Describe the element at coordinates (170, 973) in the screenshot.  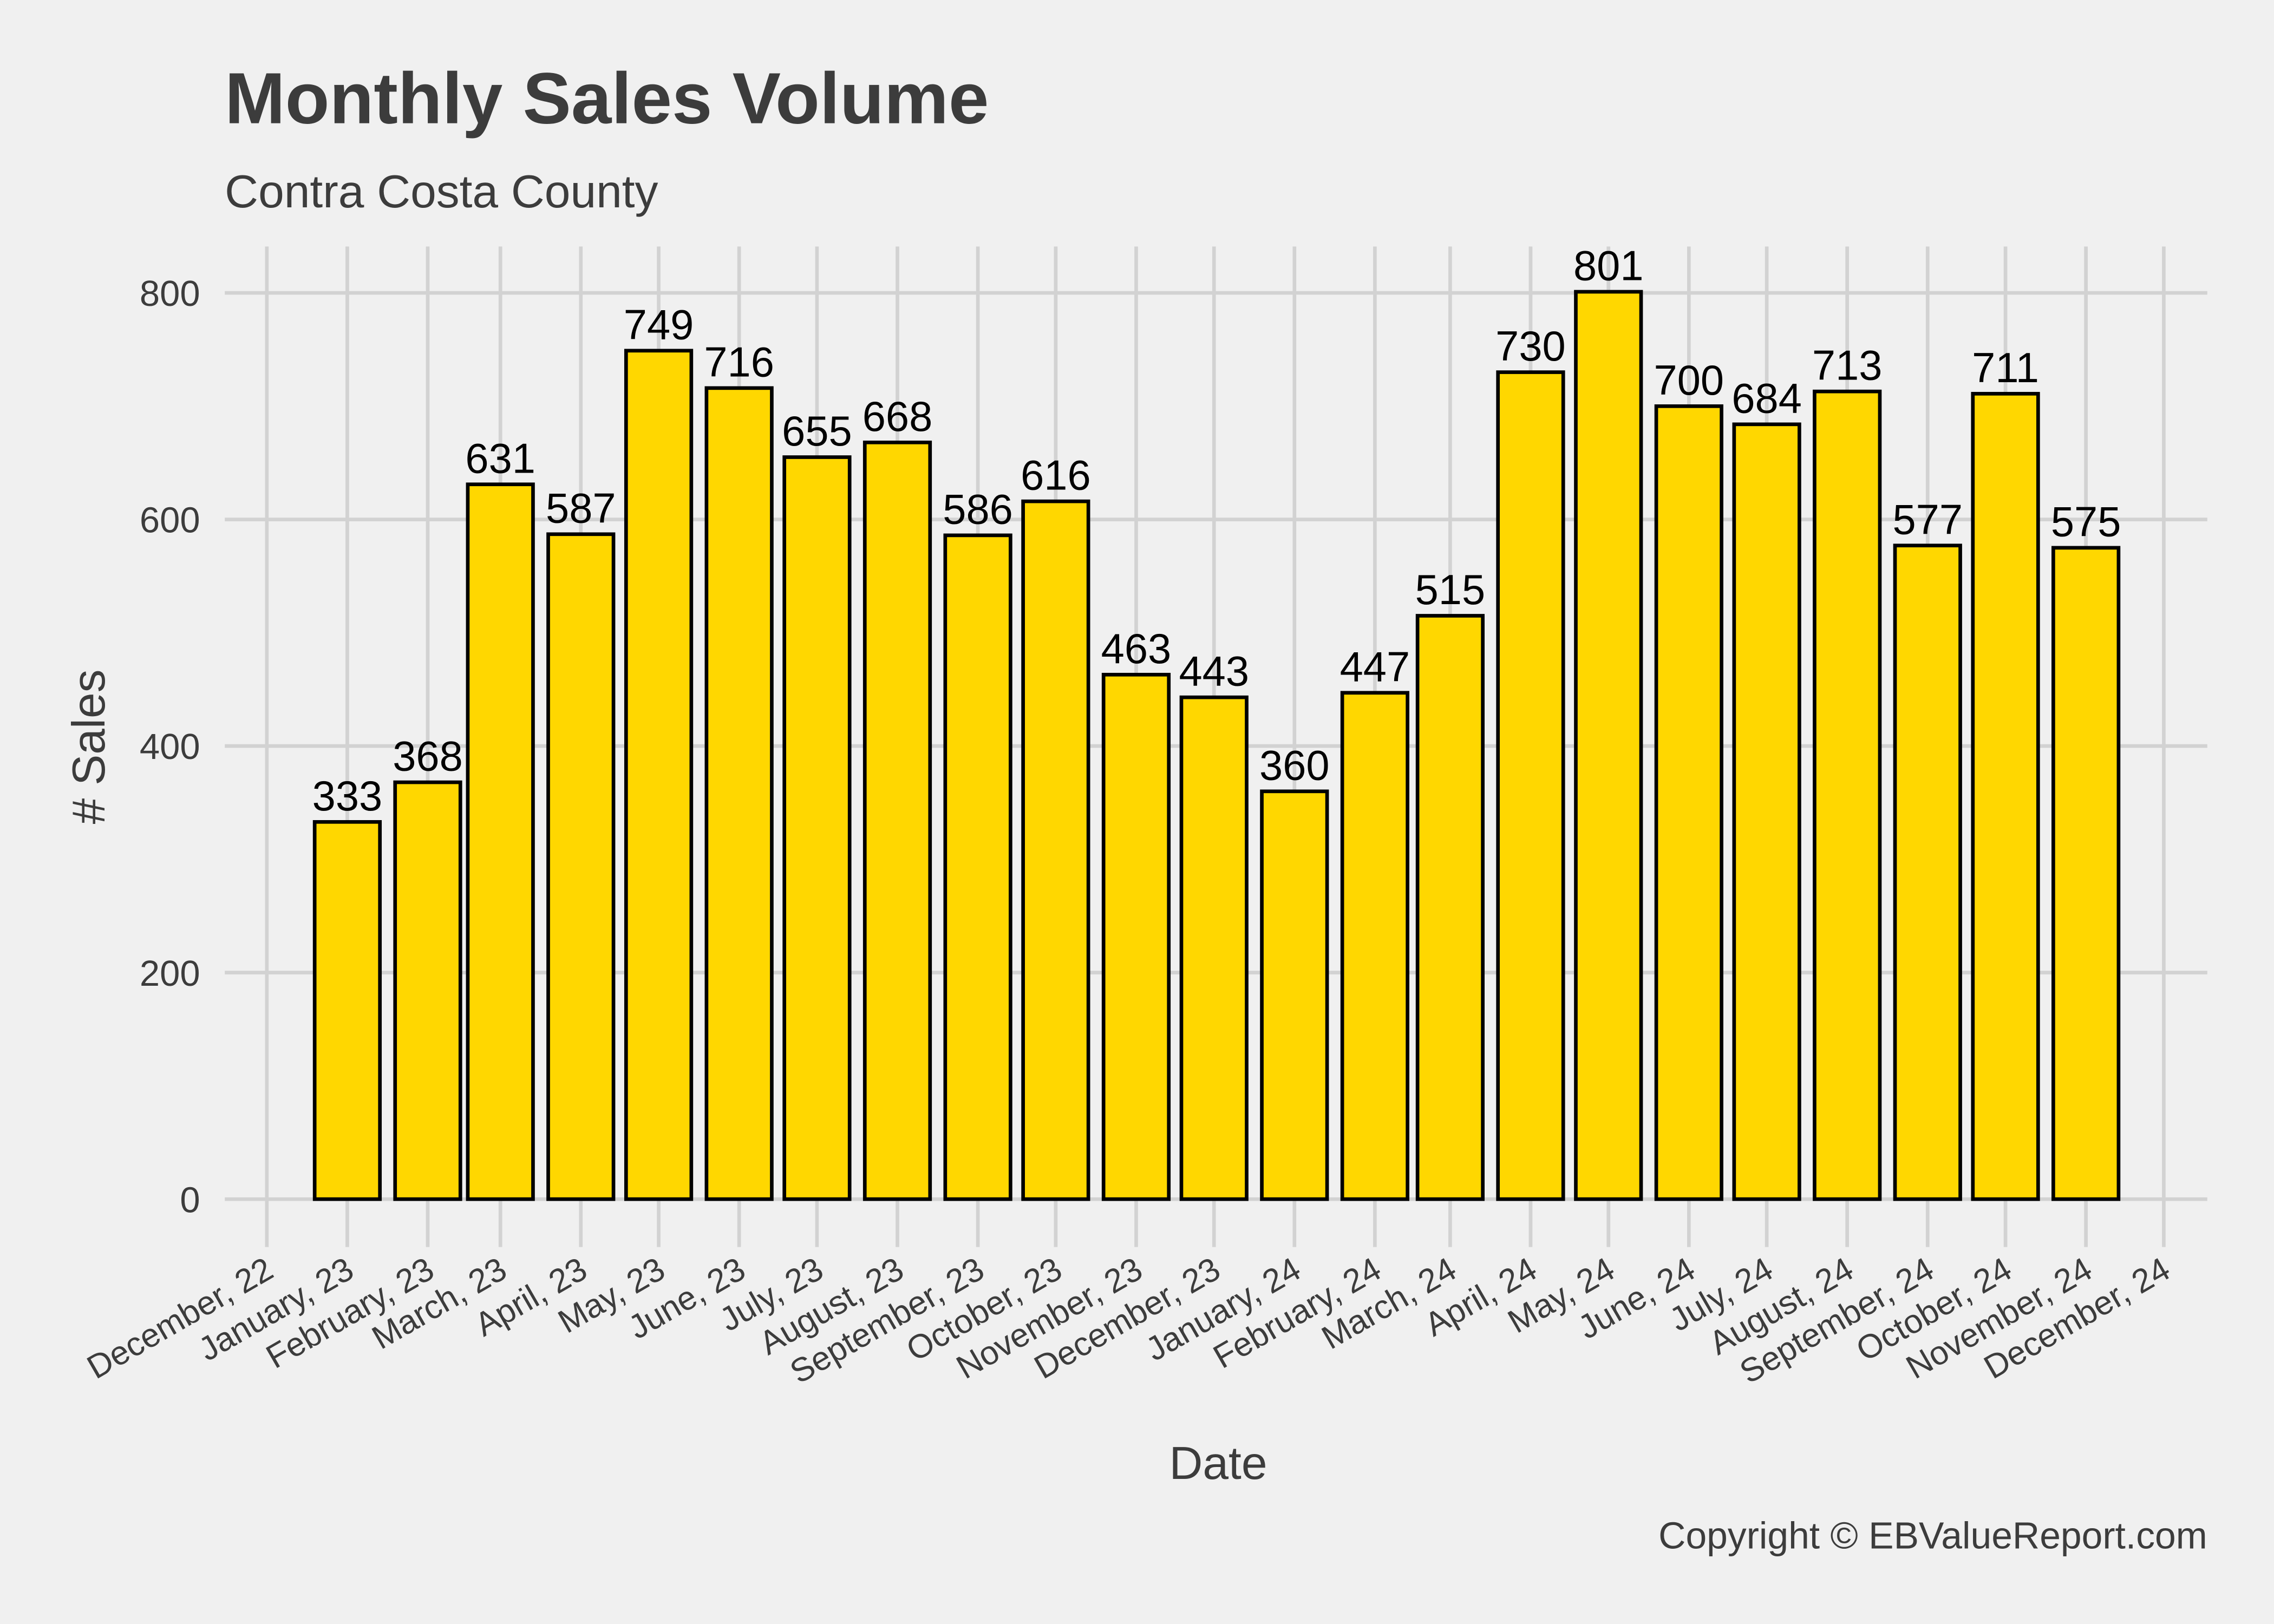
I see `y-tick-label: 200` at that location.